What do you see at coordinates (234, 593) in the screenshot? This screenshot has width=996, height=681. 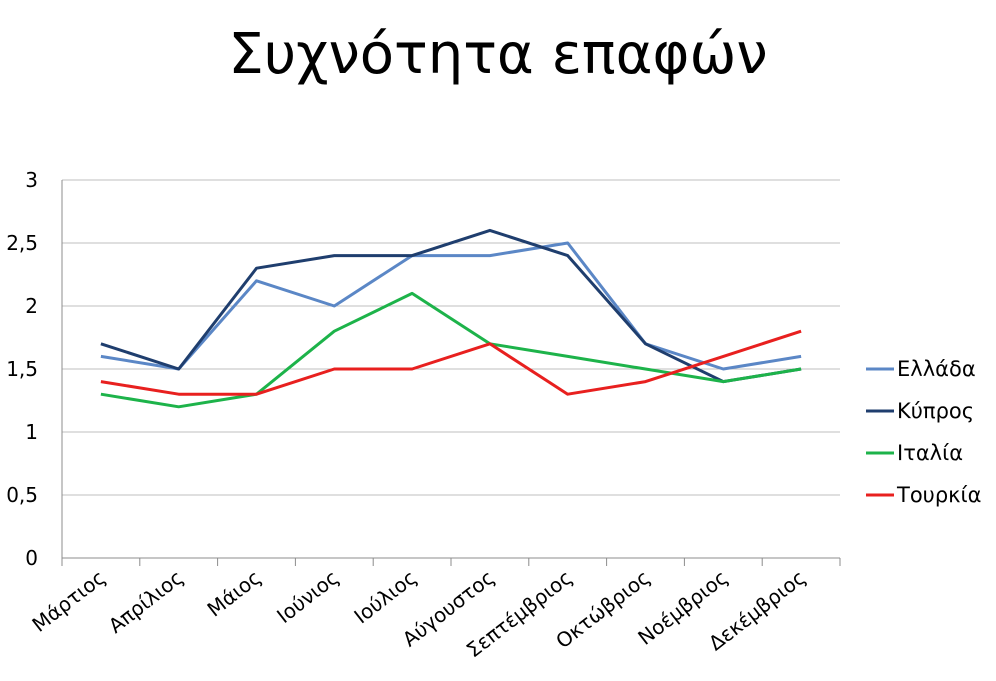 I see `x-tick-label: Μάιος` at bounding box center [234, 593].